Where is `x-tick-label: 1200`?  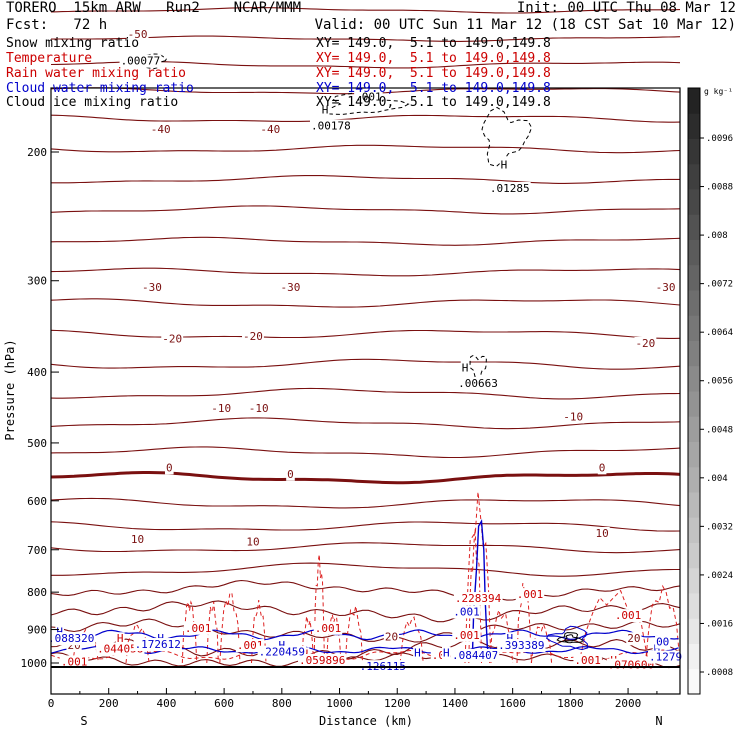
x-tick-label: 1200 is located at coordinates (397, 703).